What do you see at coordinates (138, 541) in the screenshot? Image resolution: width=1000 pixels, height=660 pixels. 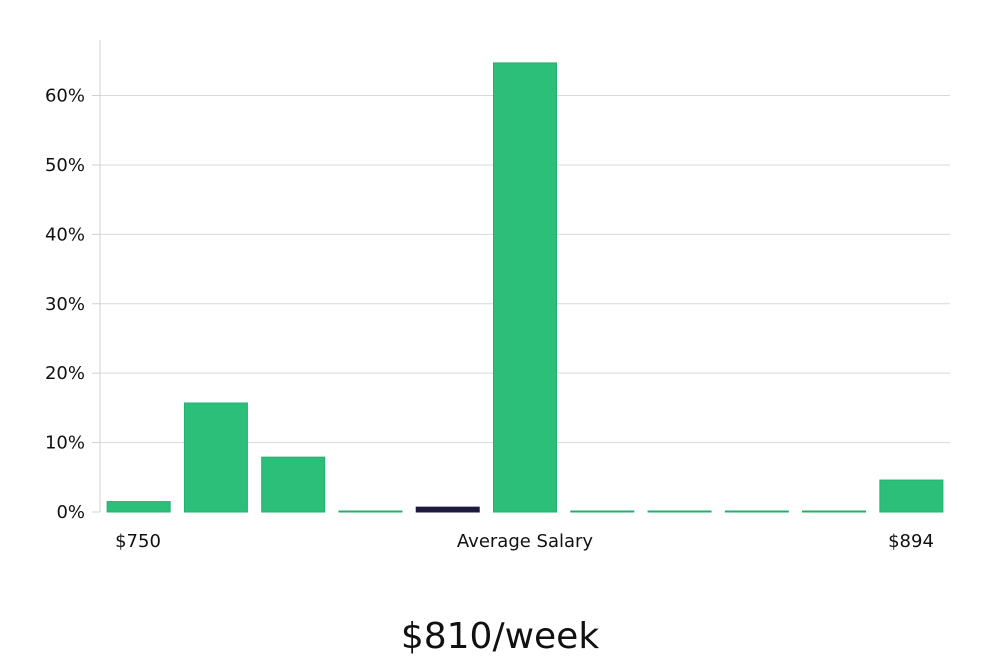 I see `x-axis-left-label: $750` at bounding box center [138, 541].